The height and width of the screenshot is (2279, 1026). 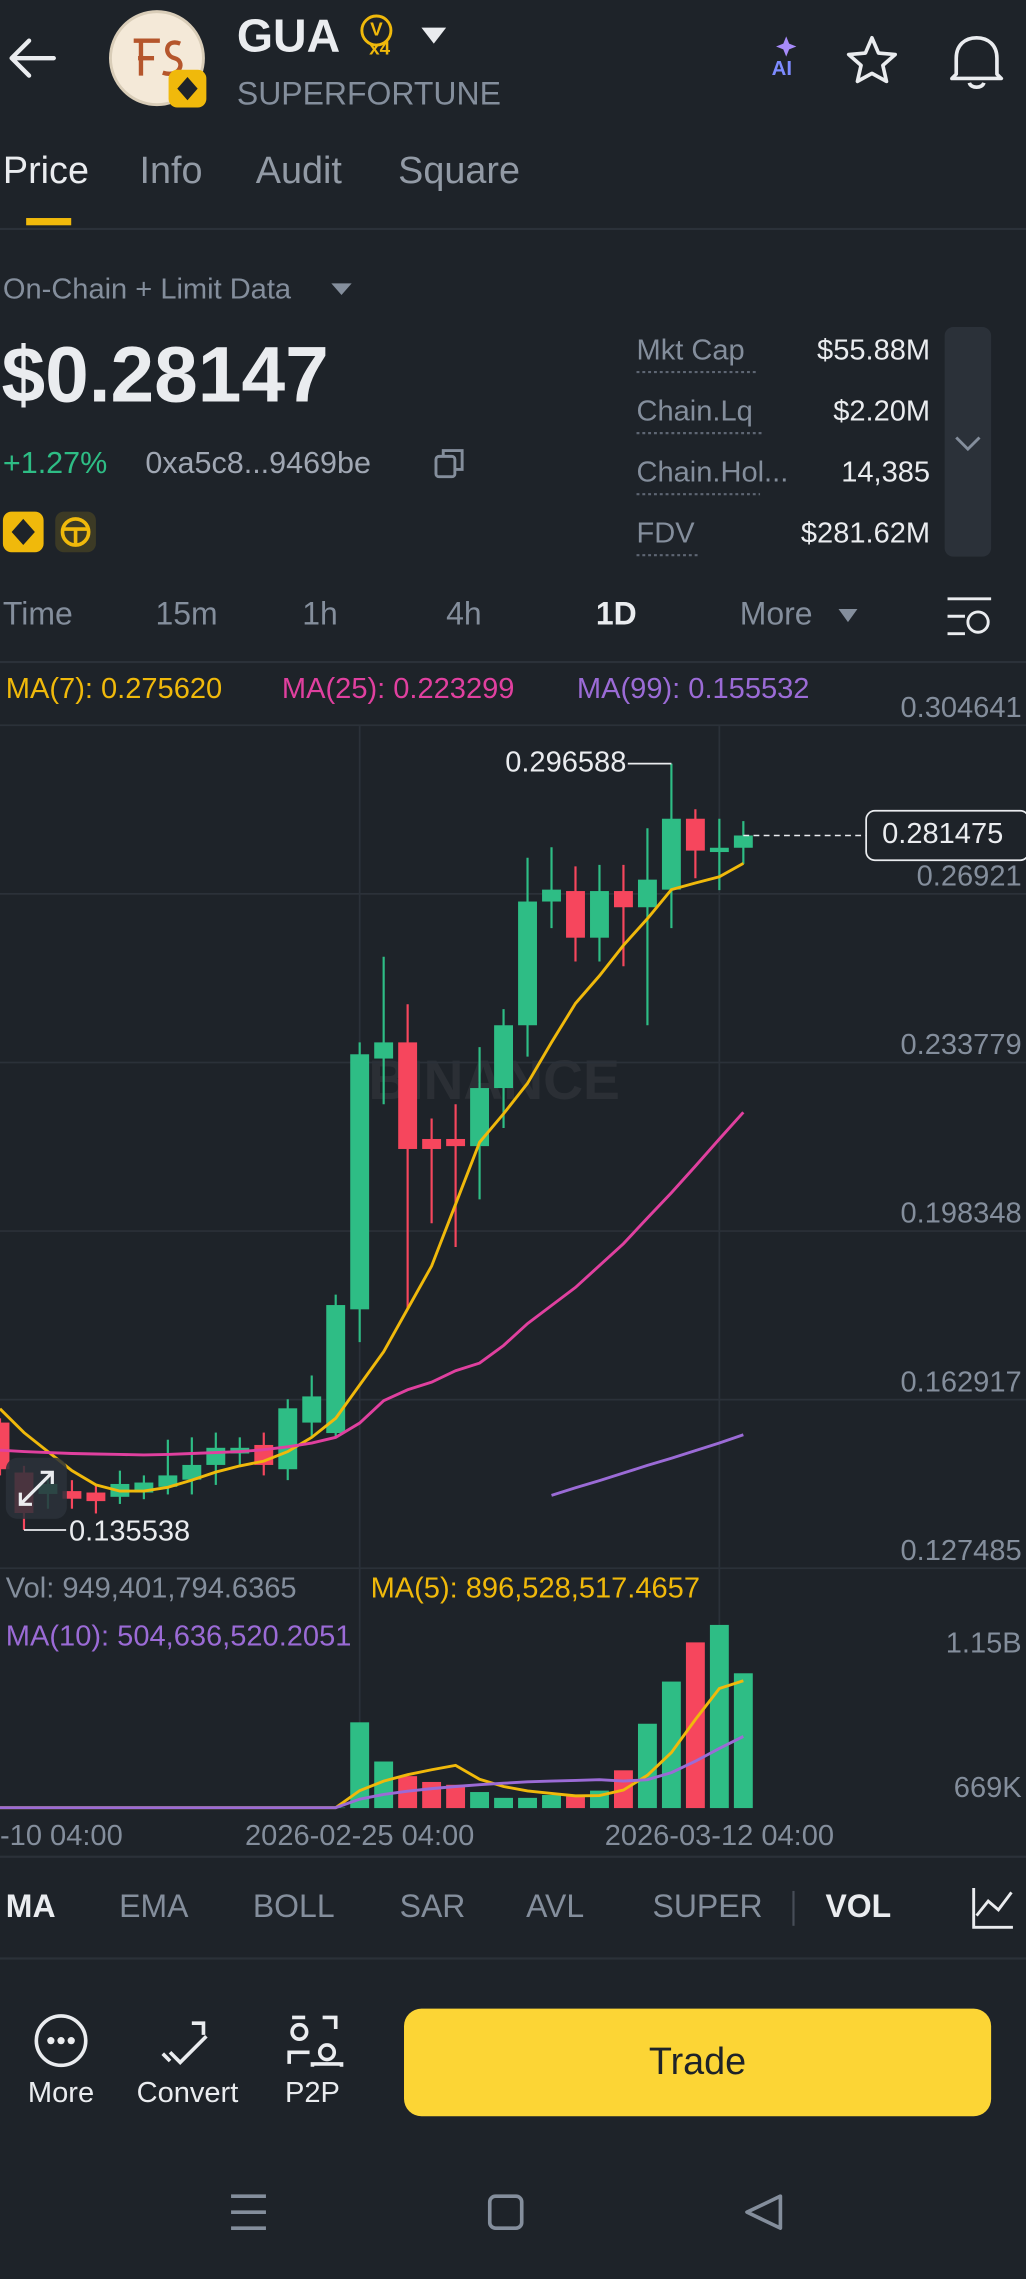 What do you see at coordinates (464, 614) in the screenshot?
I see `interval: 4h` at bounding box center [464, 614].